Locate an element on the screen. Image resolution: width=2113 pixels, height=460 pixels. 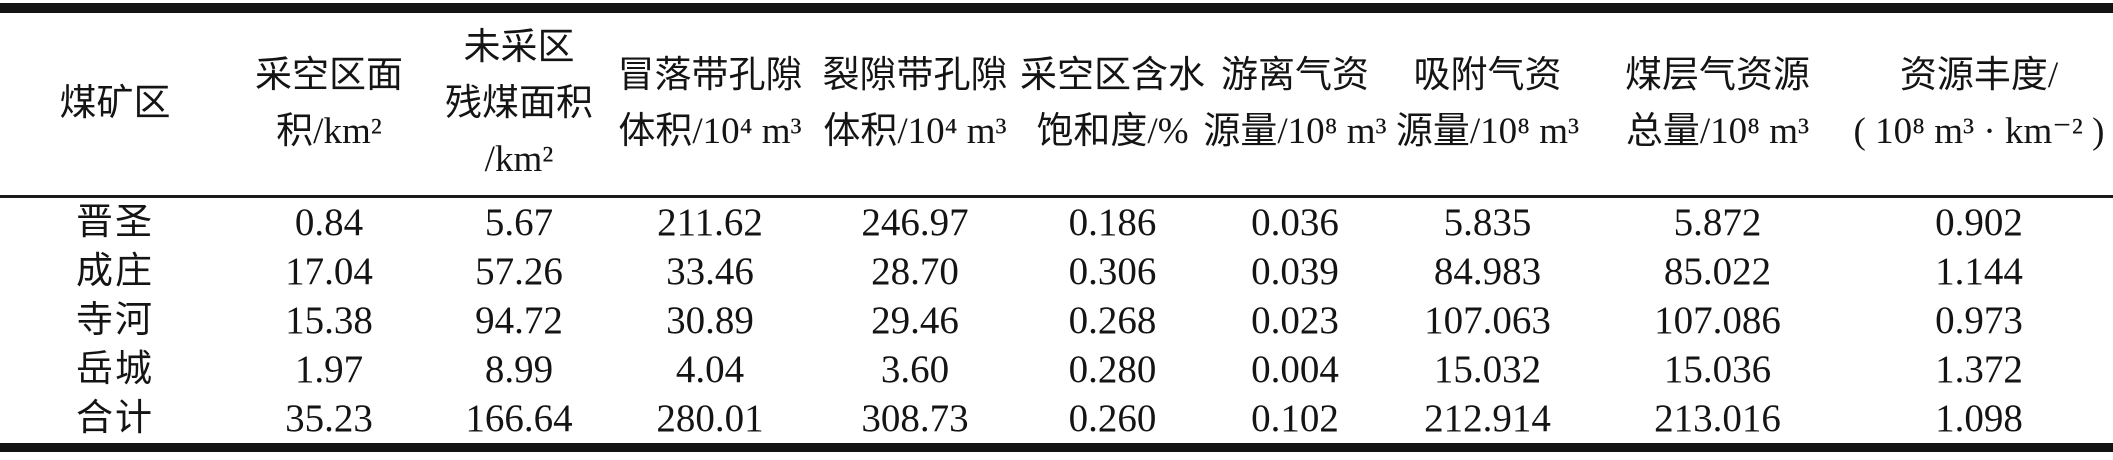
cell-resource-abundance: 1.098 is located at coordinates (1979, 418).